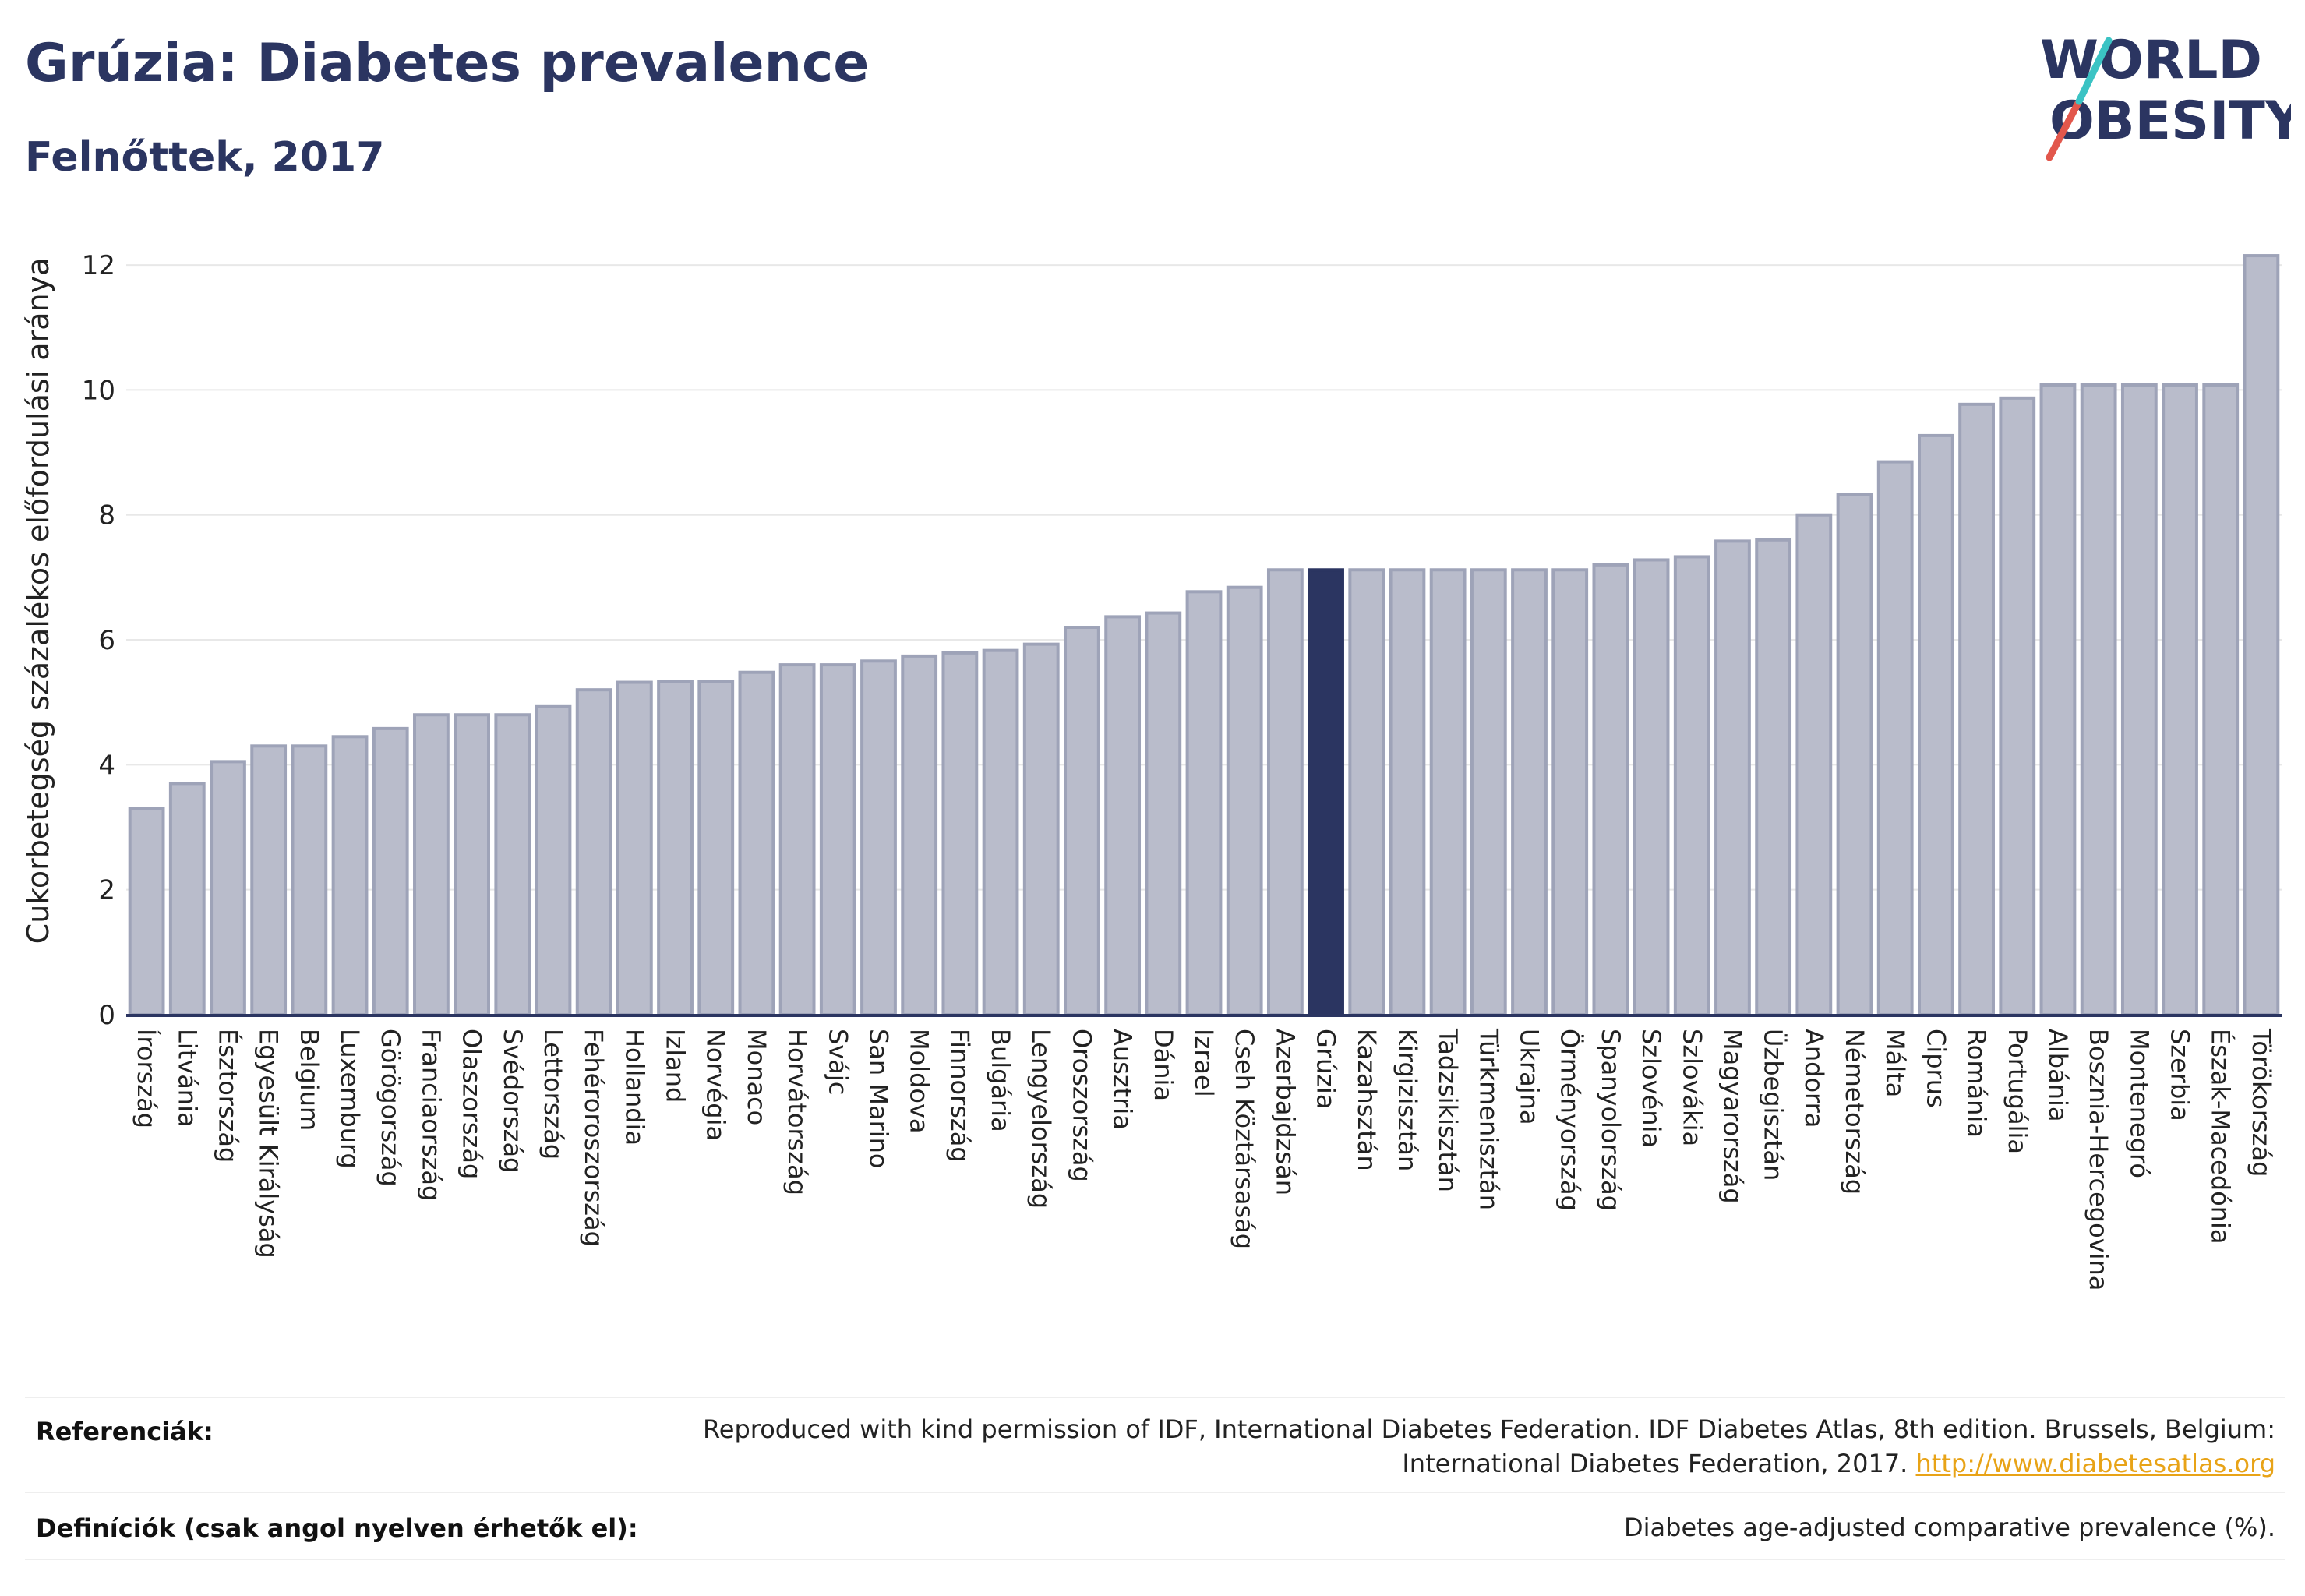  What do you see at coordinates (1407, 1100) in the screenshot?
I see `category-label: Kirgizisztán` at bounding box center [1407, 1100].